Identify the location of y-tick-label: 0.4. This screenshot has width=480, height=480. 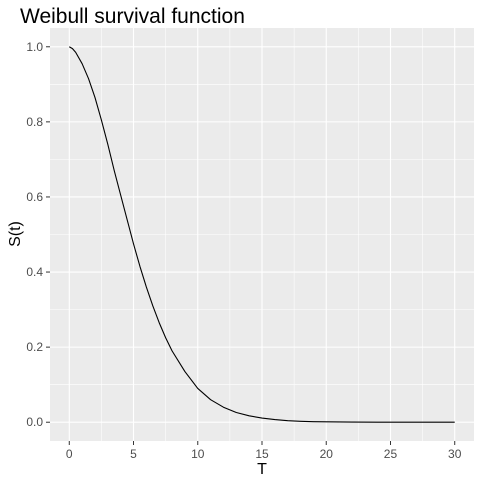
(34, 272).